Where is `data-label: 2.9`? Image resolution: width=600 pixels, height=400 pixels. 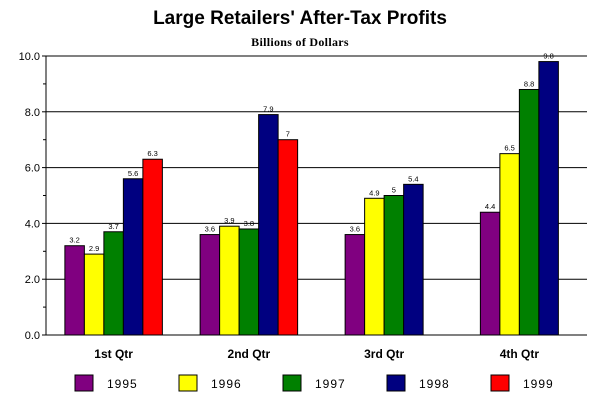
data-label: 2.9 is located at coordinates (94, 248).